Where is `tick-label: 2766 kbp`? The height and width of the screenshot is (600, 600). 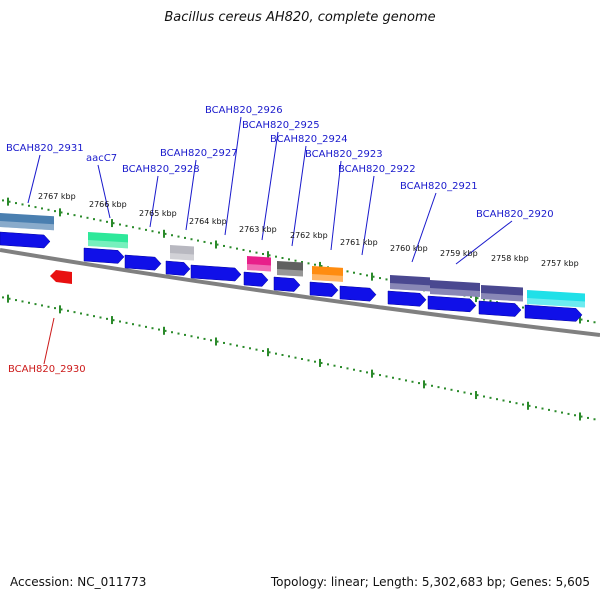
tick-label: 2766 kbp is located at coordinates (108, 204).